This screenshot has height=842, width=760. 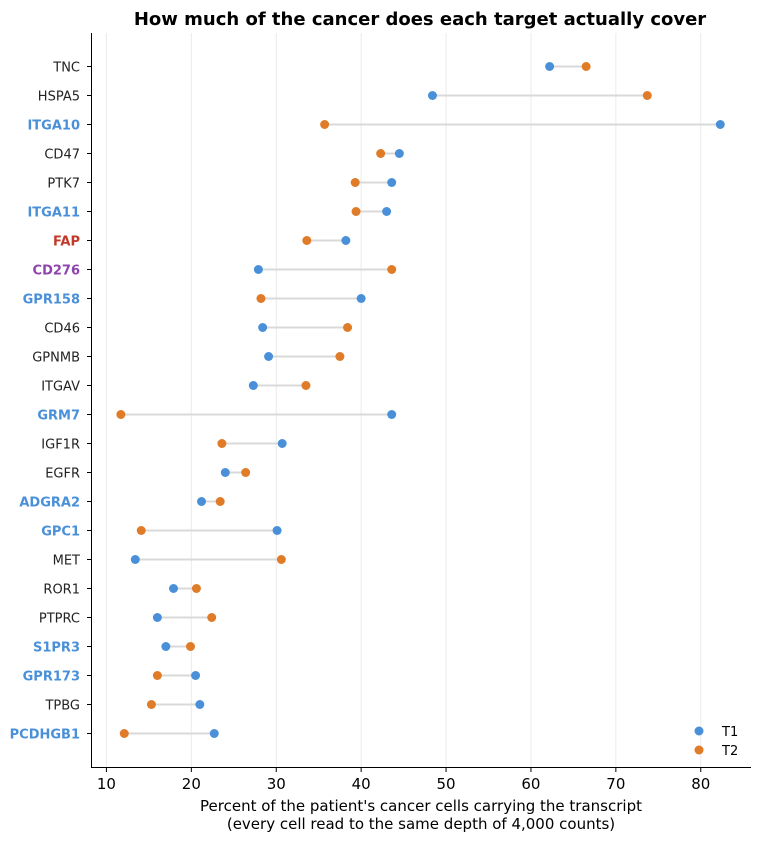 I want to click on point-t2-ptk7, so click(x=355, y=182).